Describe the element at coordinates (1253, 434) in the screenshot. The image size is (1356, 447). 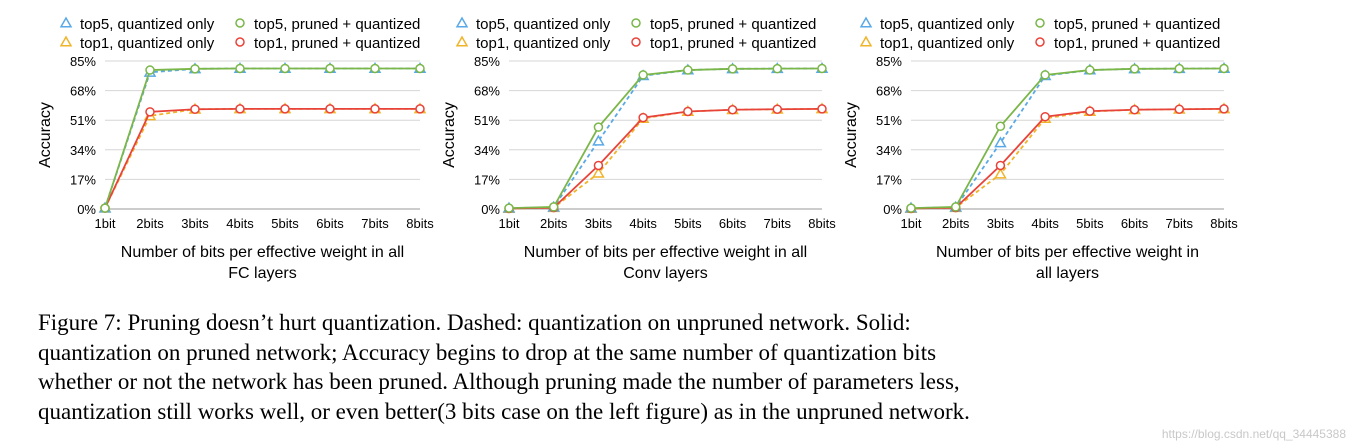
I see `watermark: https://blog.csdn.net/qq_34445388` at that location.